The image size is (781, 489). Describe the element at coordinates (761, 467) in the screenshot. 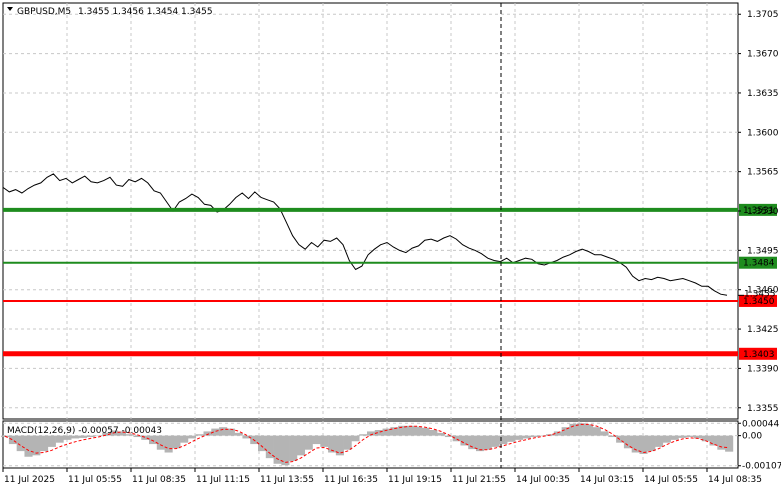

I see `macd-tick-label: -0.00107` at that location.